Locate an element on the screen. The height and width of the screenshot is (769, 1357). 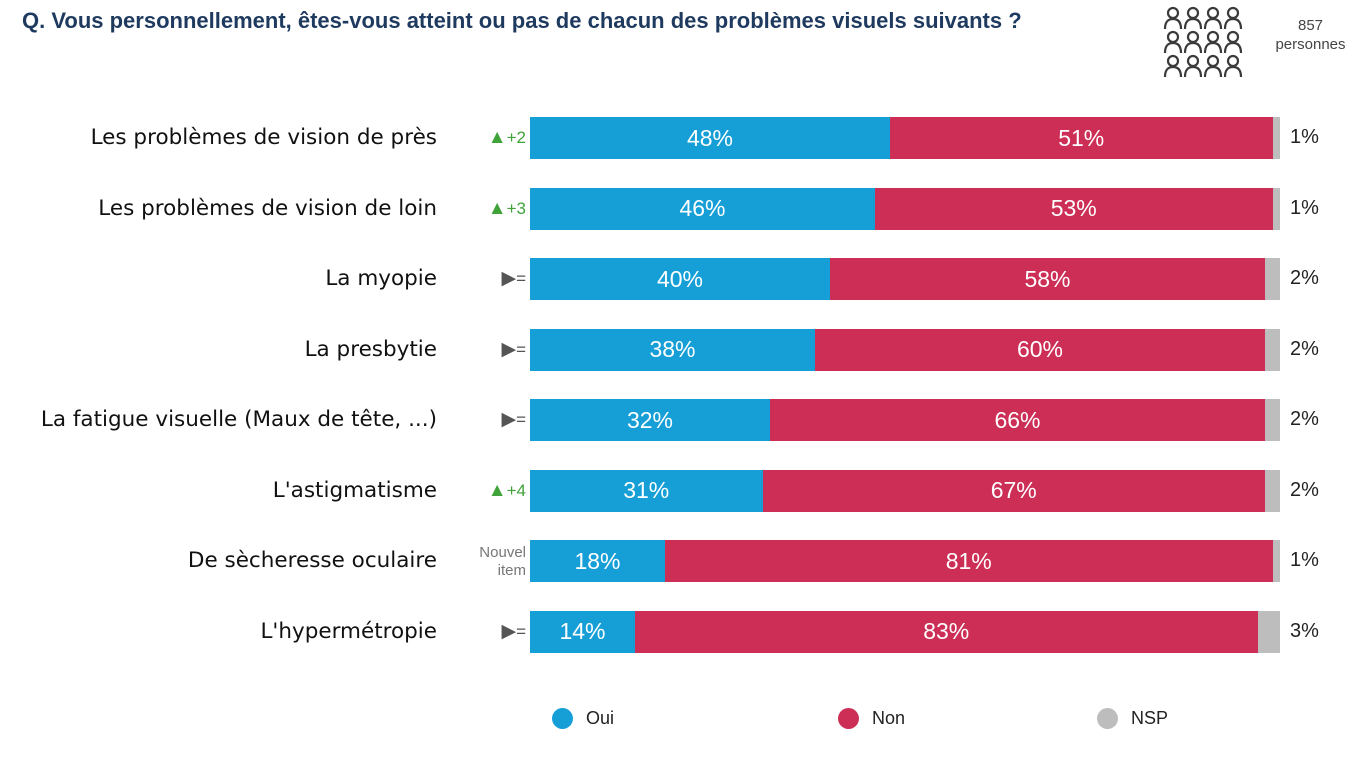
legend-dot-non is located at coordinates (848, 718).